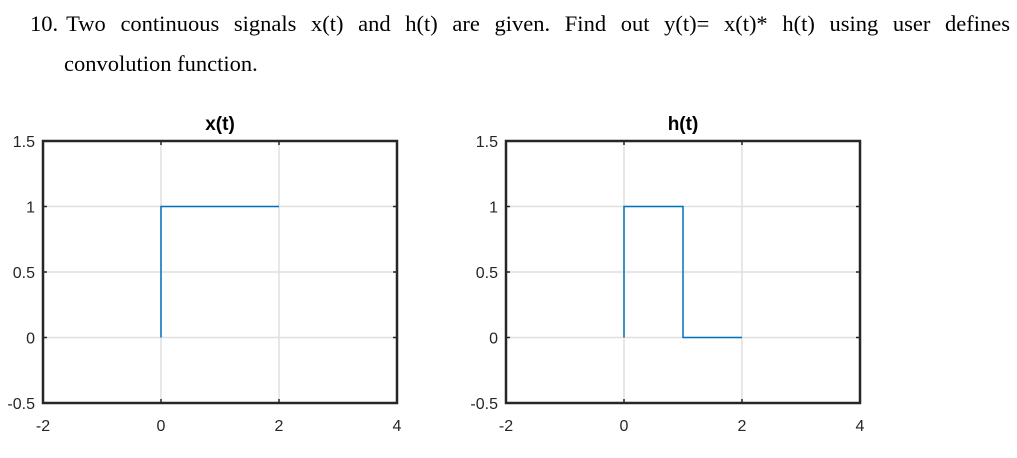  Describe the element at coordinates (493, 339) in the screenshot. I see `chart-2-ytick-label: 0` at that location.